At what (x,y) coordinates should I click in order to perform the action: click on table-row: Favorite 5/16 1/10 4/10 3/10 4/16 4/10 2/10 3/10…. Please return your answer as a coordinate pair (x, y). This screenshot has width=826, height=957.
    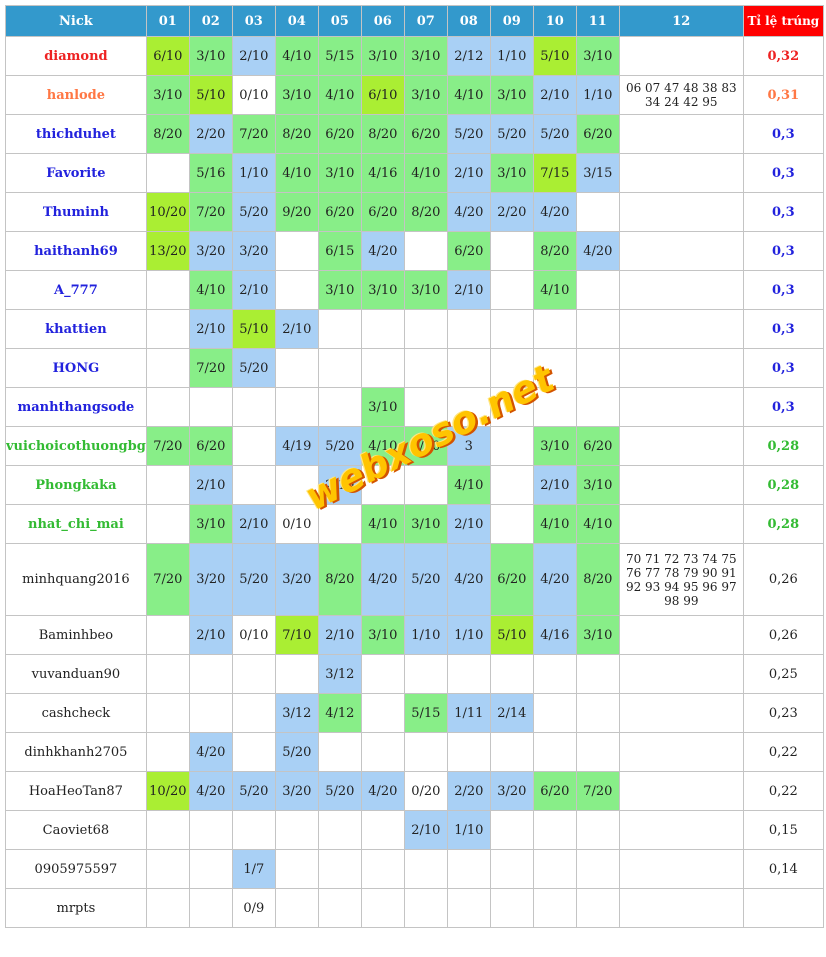
    Looking at the image, I should click on (414, 173).